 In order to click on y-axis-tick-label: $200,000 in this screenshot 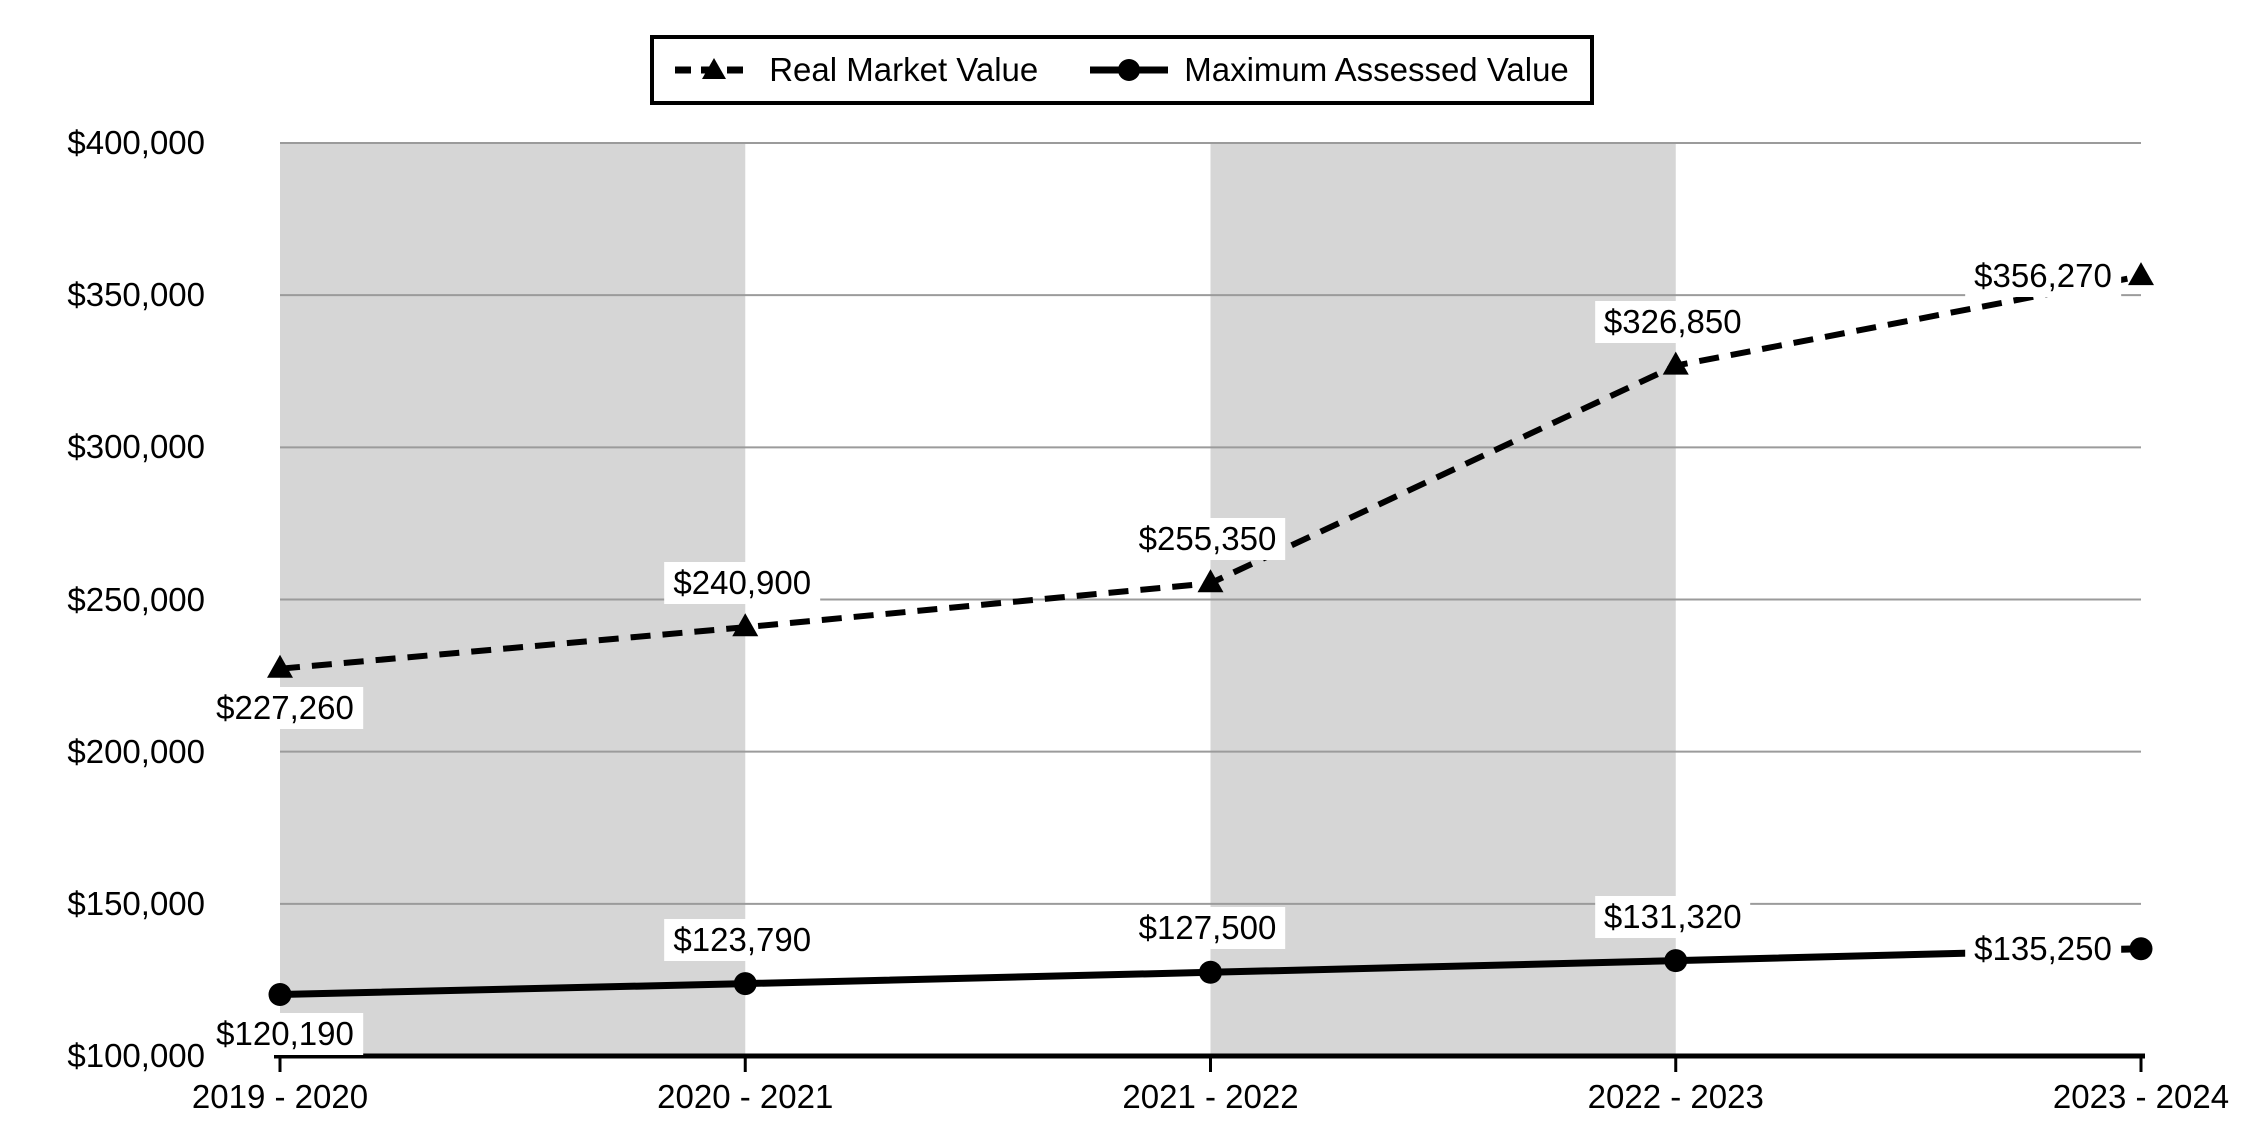, I will do `click(136, 751)`.